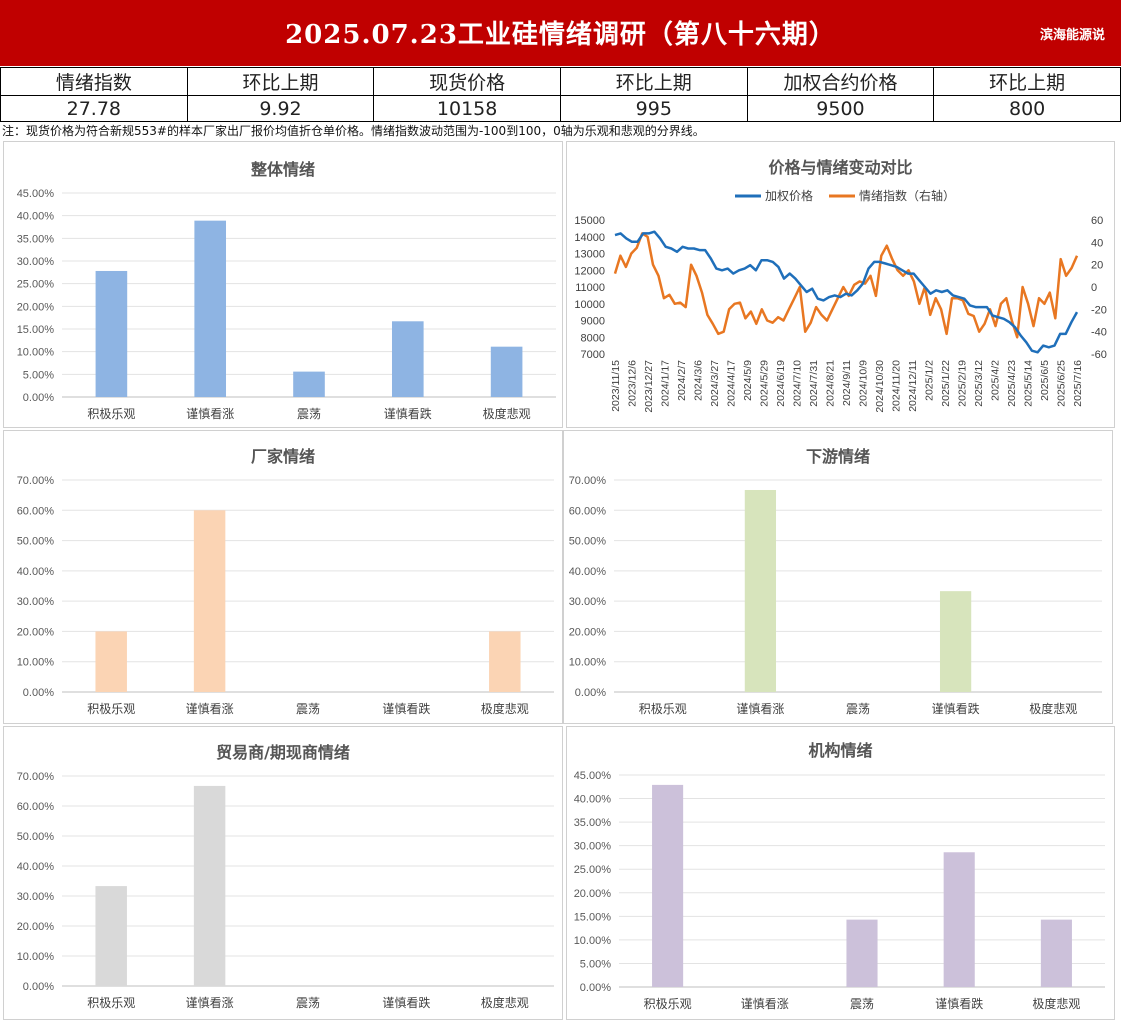  Describe the element at coordinates (593, 355) in the screenshot. I see `y-left-tick-label: 7000` at that location.